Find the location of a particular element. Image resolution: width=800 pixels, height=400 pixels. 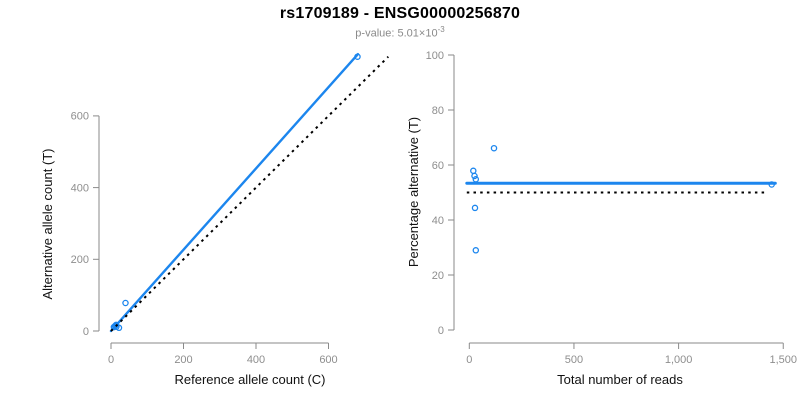

x-tick-label: 400 is located at coordinates (256, 360).